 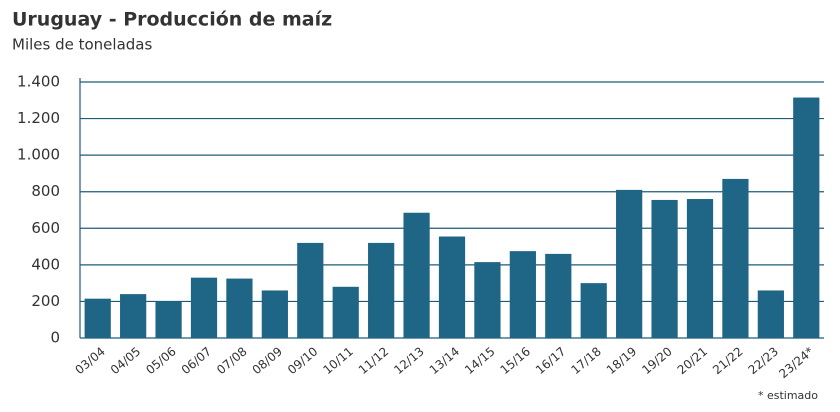 What do you see at coordinates (38, 118) in the screenshot?
I see `y-tick-label: 1.200` at bounding box center [38, 118].